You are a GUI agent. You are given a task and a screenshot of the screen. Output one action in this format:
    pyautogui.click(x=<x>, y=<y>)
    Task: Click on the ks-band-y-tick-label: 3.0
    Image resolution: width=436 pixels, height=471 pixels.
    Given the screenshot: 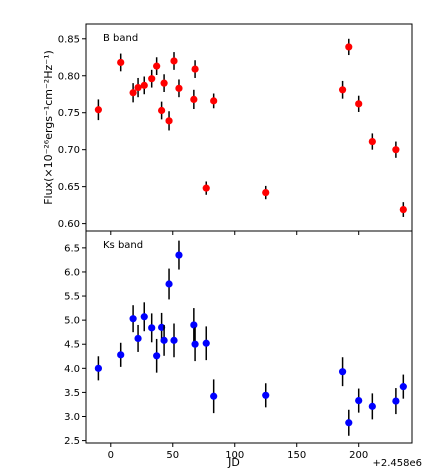 What is the action you would take?
    pyautogui.click(x=72, y=417)
    